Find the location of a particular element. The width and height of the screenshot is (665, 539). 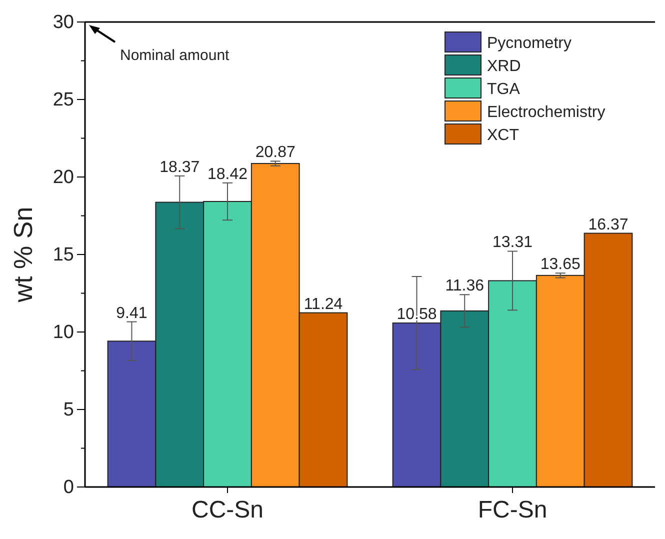

y-tick-label: 0 is located at coordinates (68, 487).